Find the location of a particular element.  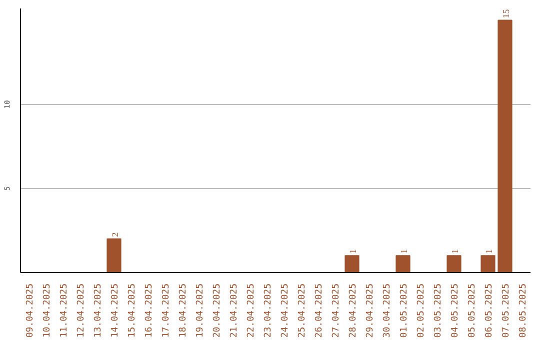

x-tick-label: 30.04.2025 is located at coordinates (387, 310).